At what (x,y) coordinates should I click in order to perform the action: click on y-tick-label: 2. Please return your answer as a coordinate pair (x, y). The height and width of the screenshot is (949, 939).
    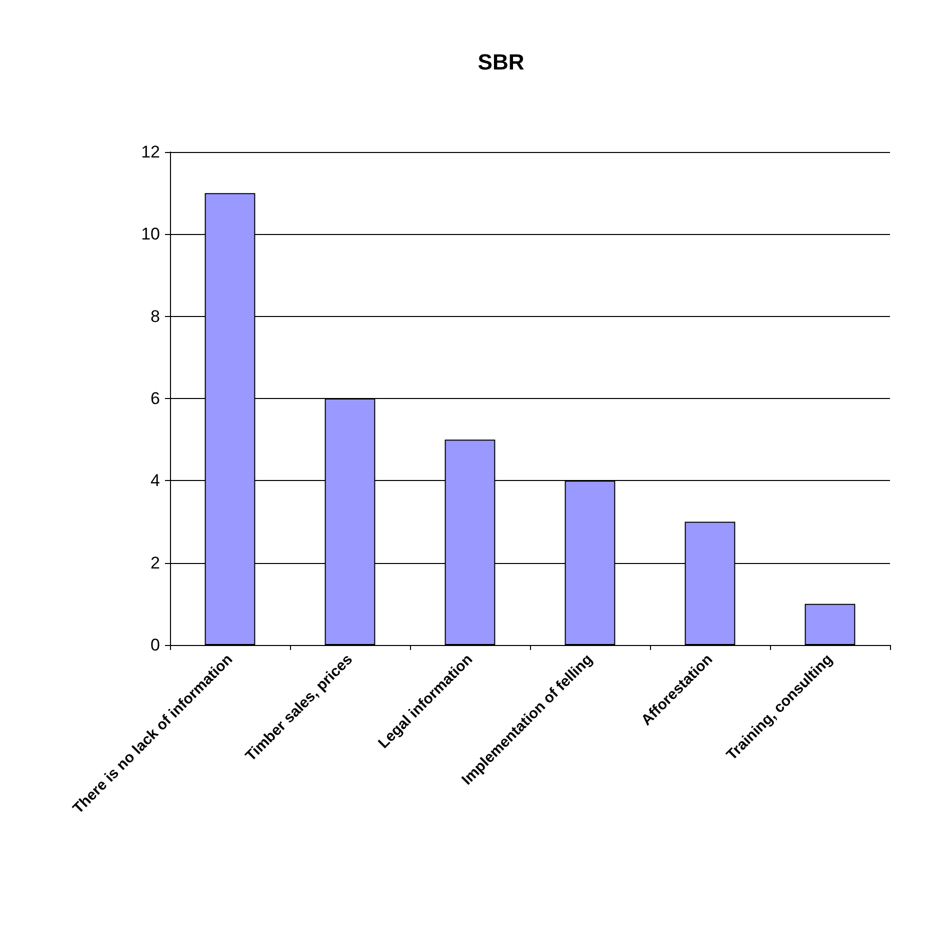
    Looking at the image, I should click on (155, 562).